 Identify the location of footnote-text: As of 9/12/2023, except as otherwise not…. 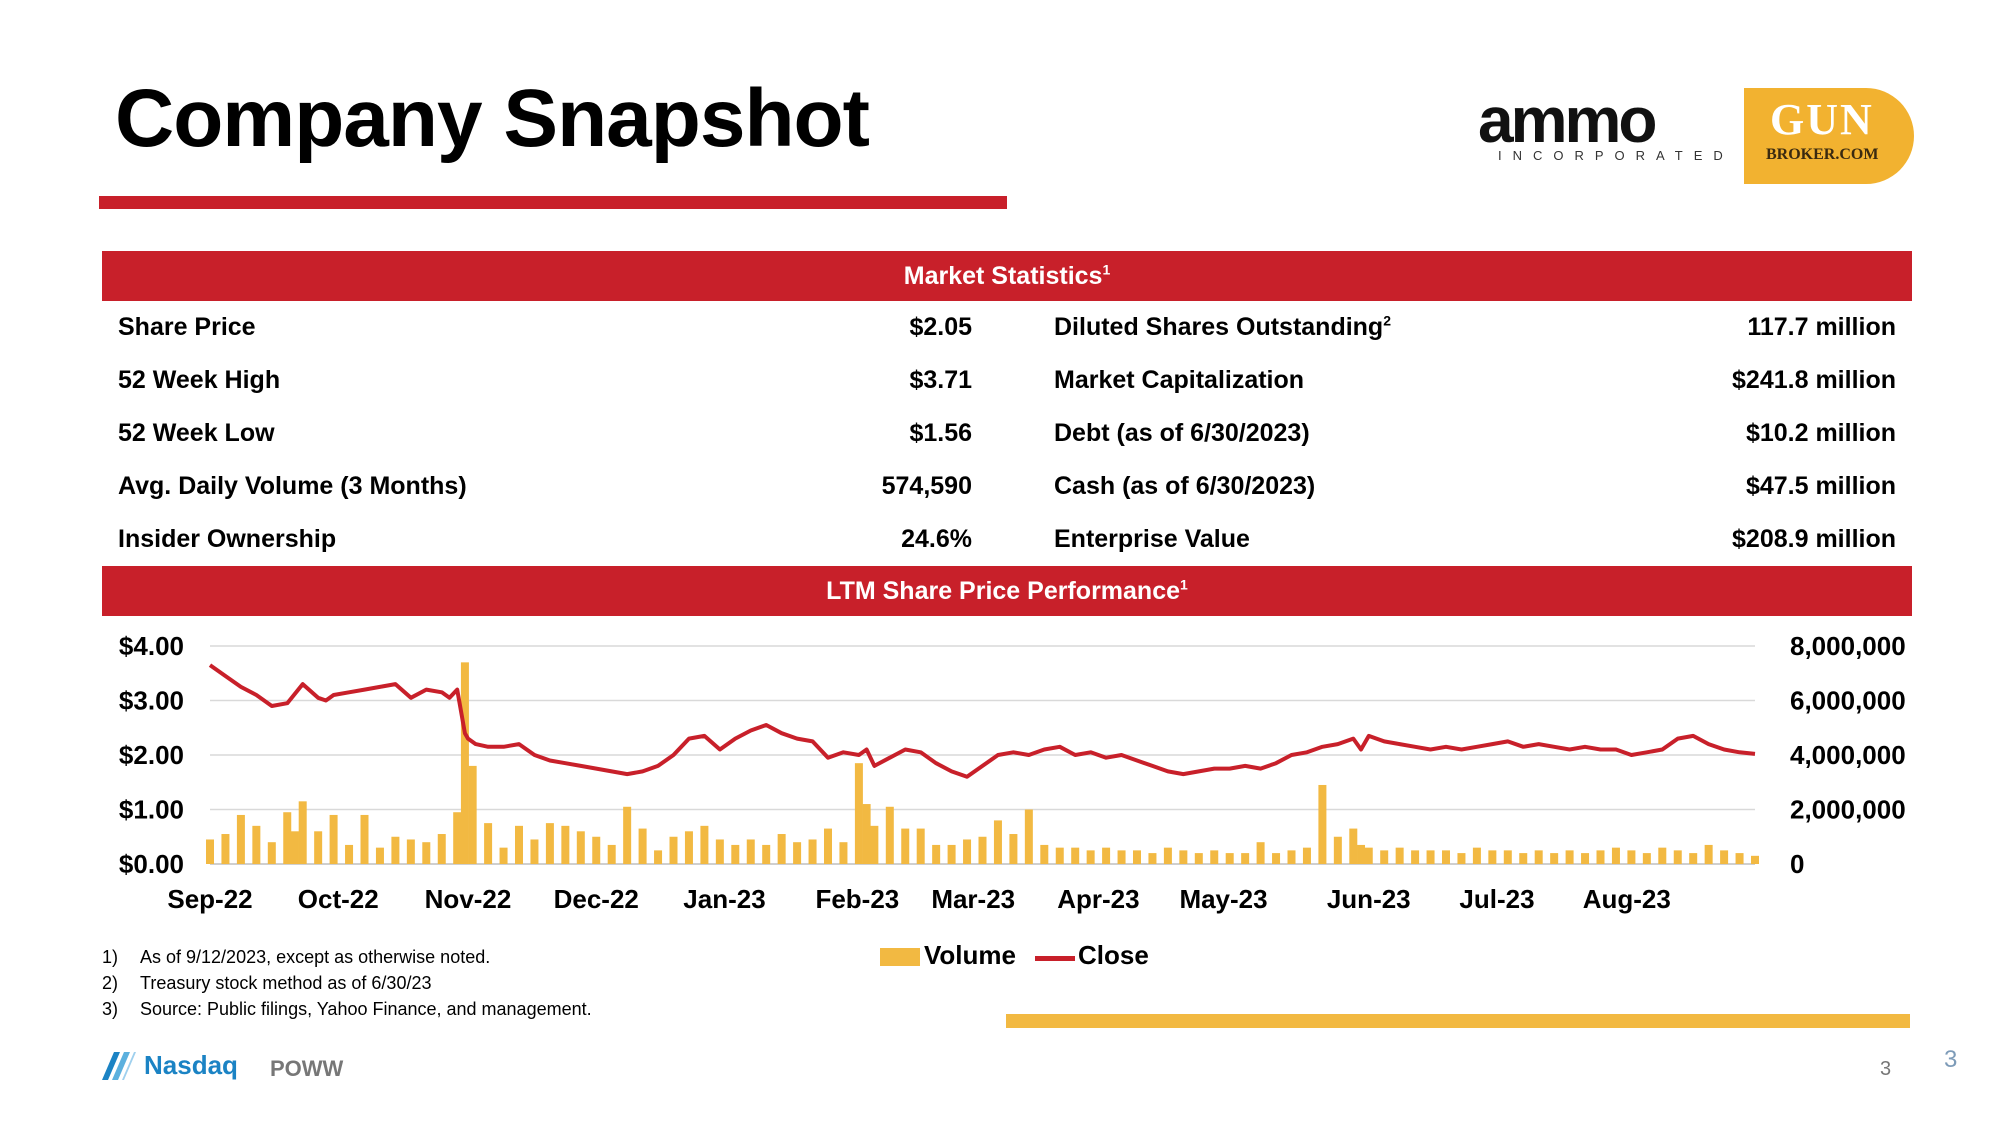
(315, 957).